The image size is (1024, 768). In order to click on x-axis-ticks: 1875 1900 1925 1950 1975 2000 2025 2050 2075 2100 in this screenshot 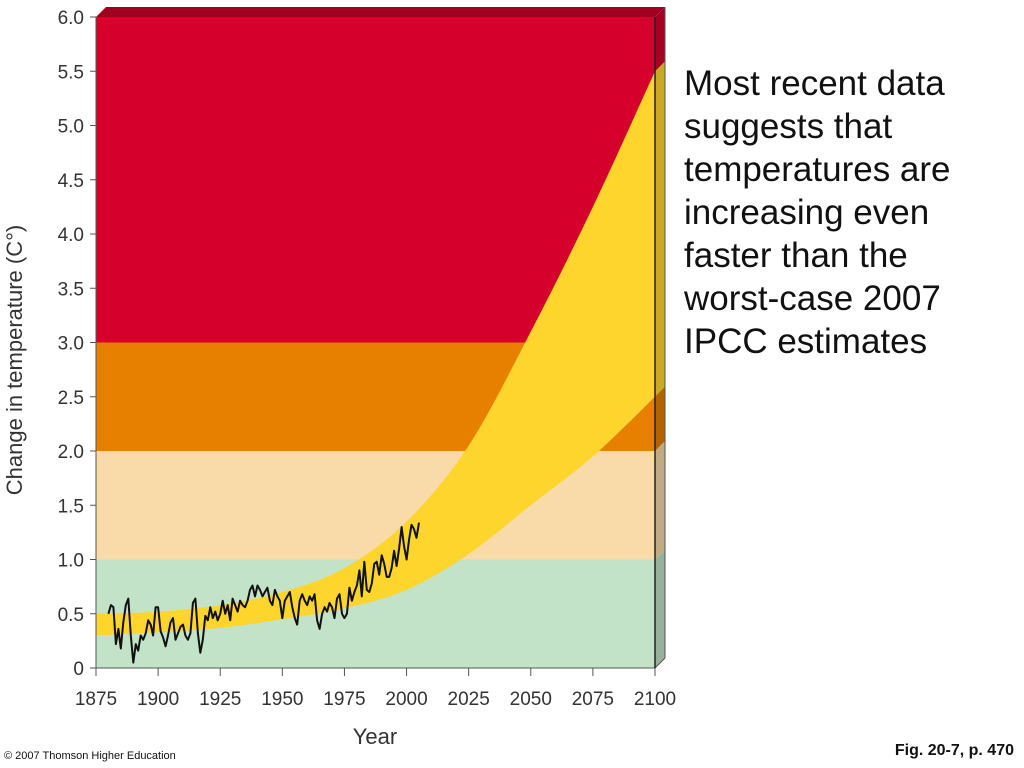, I will do `click(375, 689)`.